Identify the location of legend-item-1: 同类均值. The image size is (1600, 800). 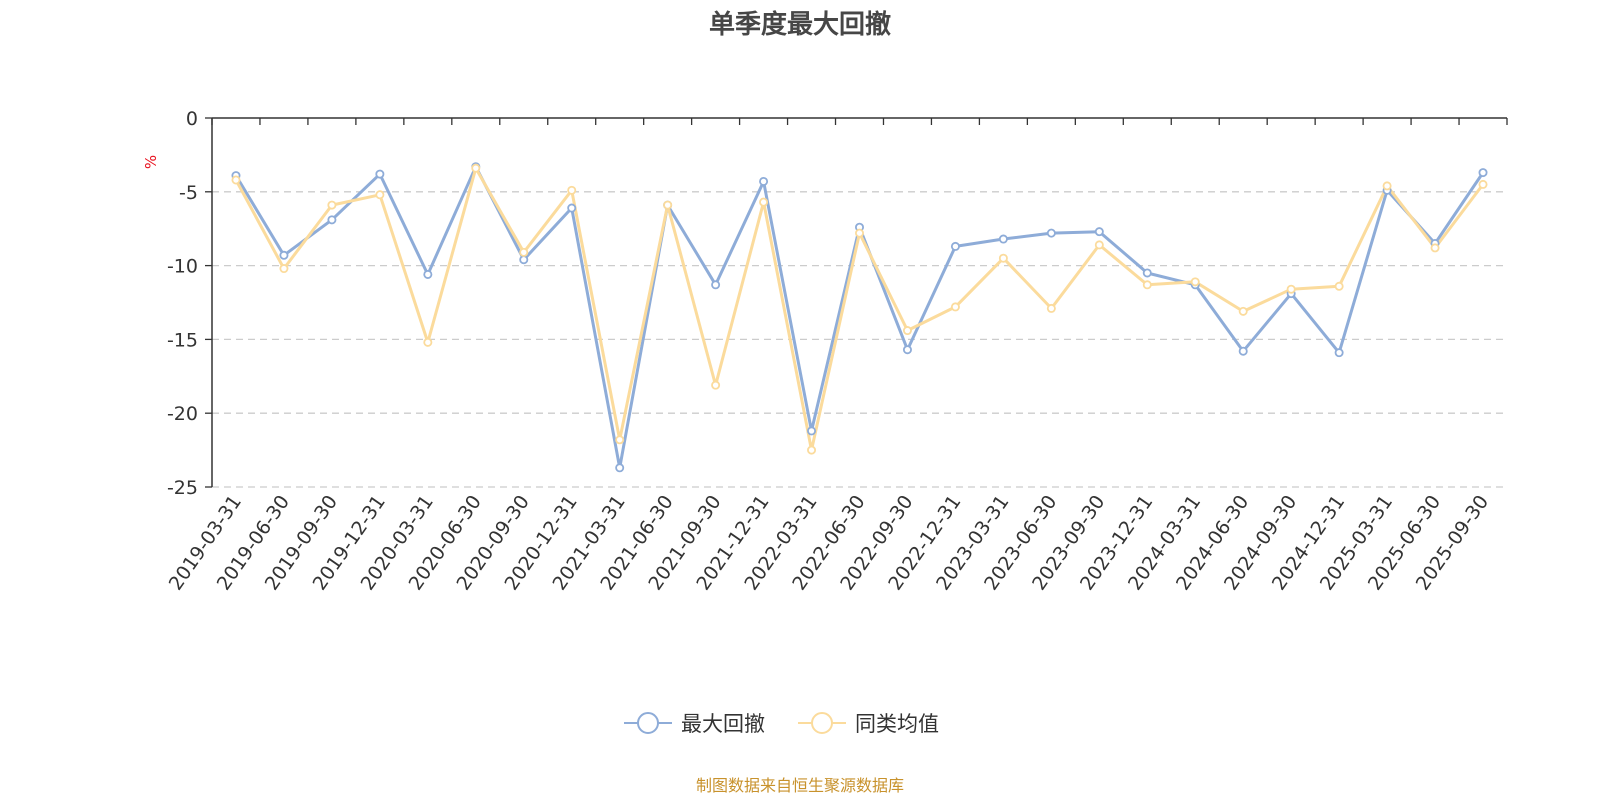
(868, 724).